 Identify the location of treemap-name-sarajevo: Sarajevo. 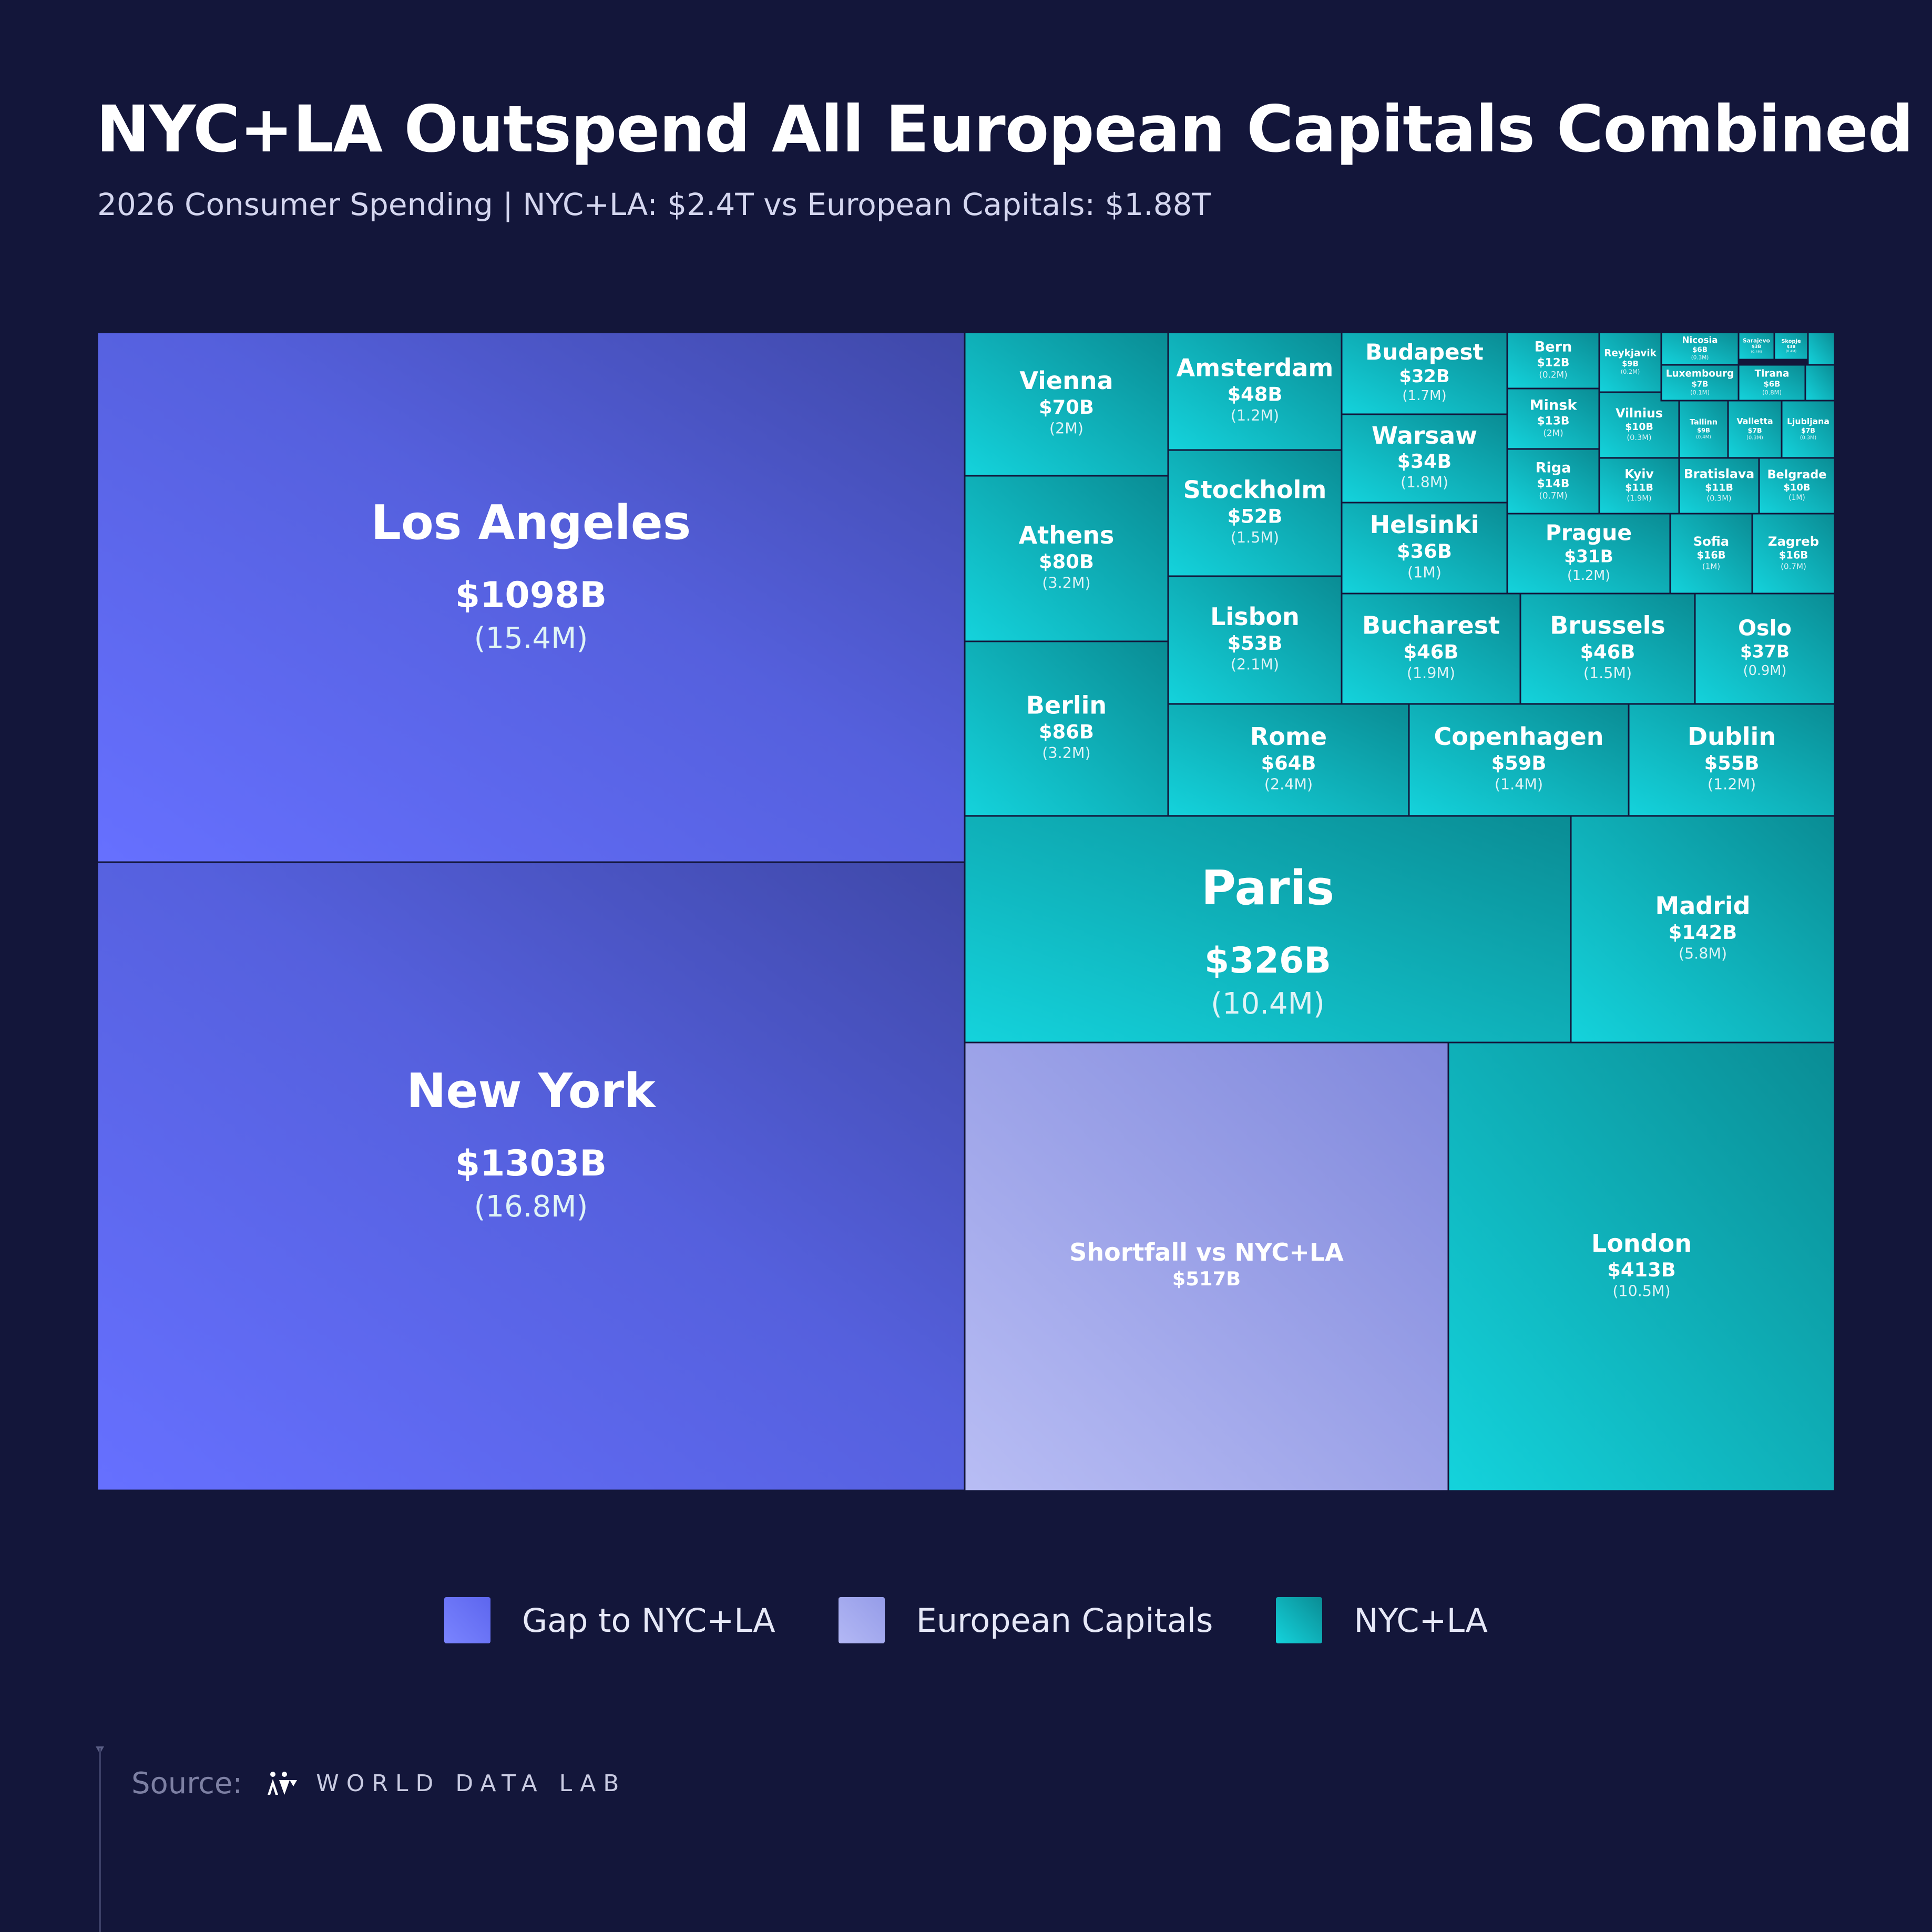
(1756, 341).